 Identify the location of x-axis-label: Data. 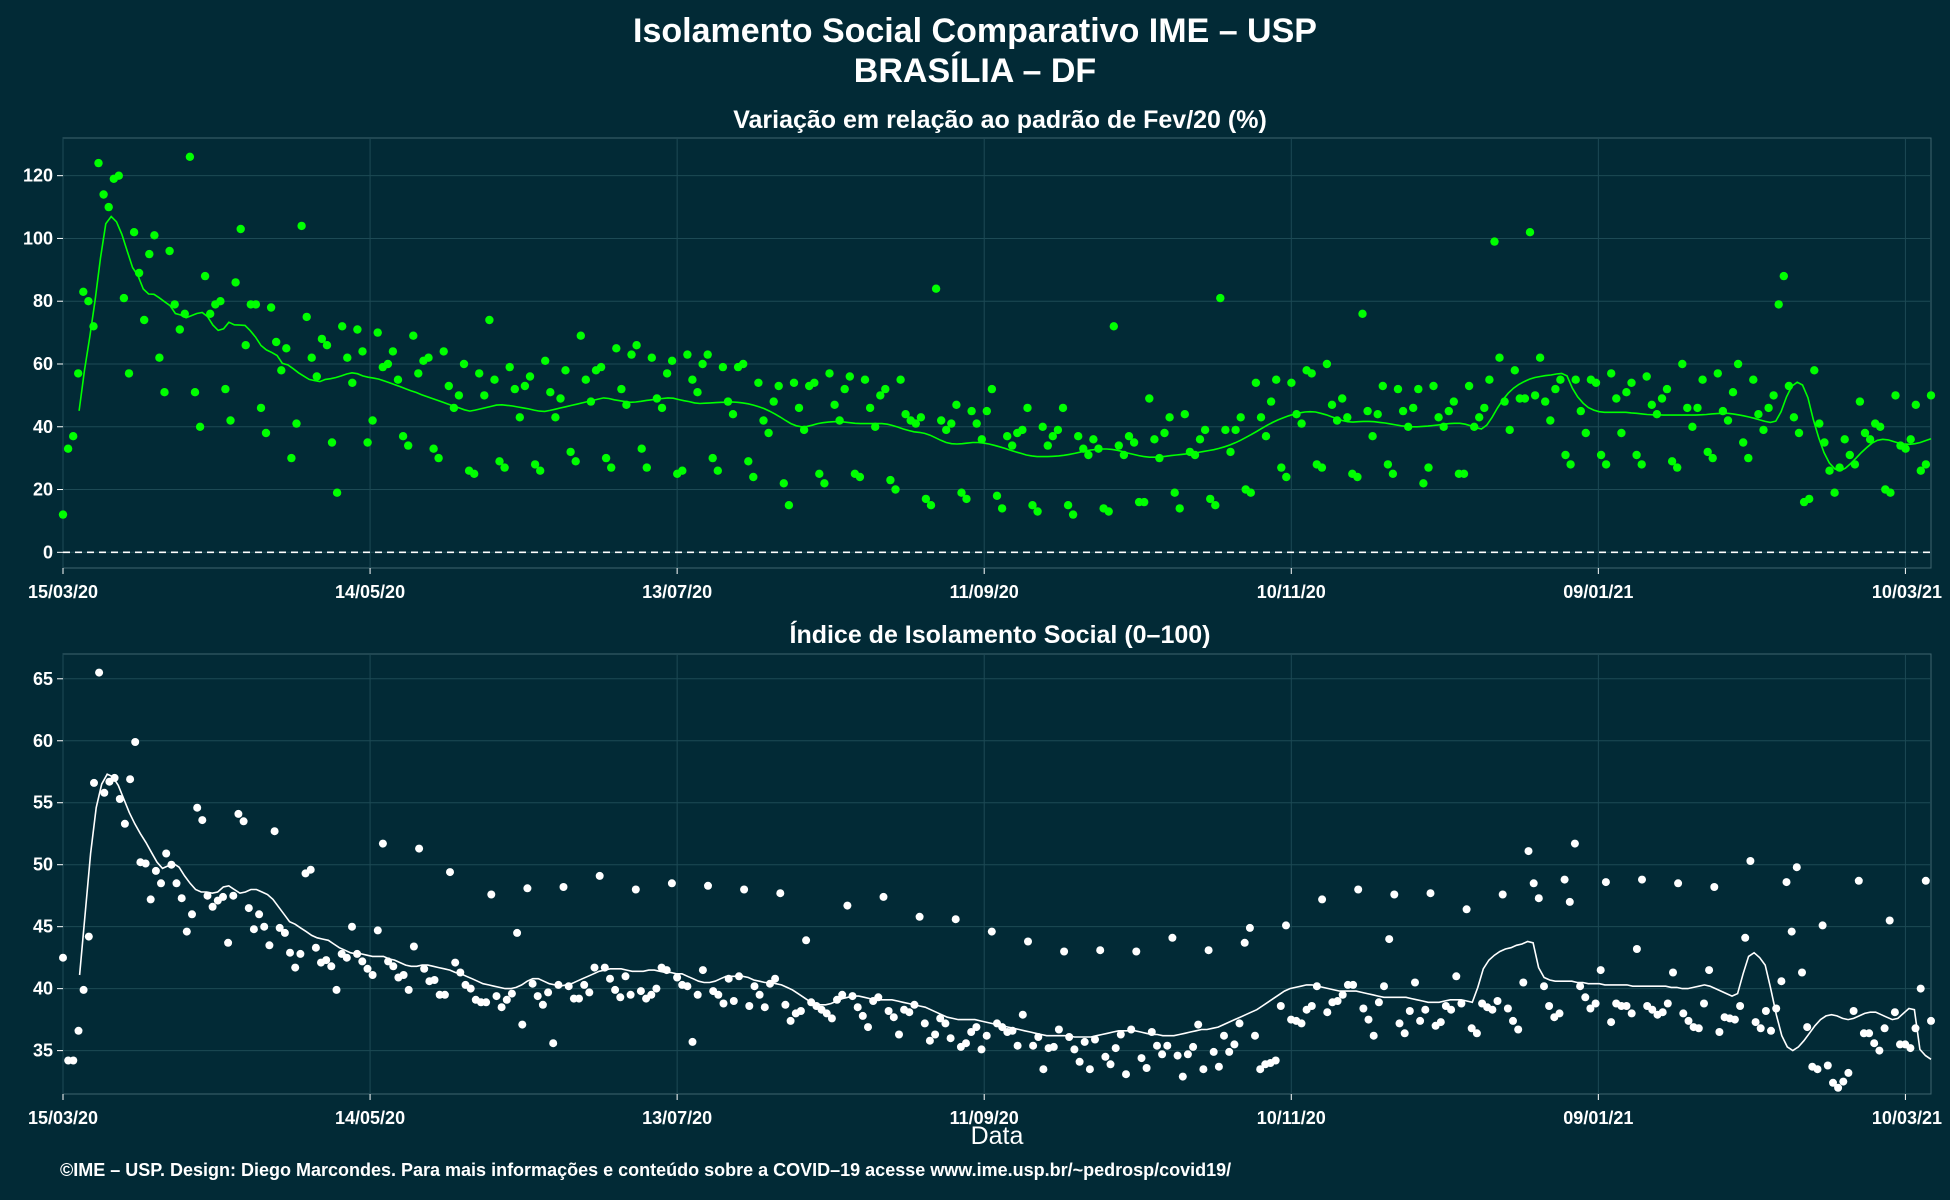
(997, 1136).